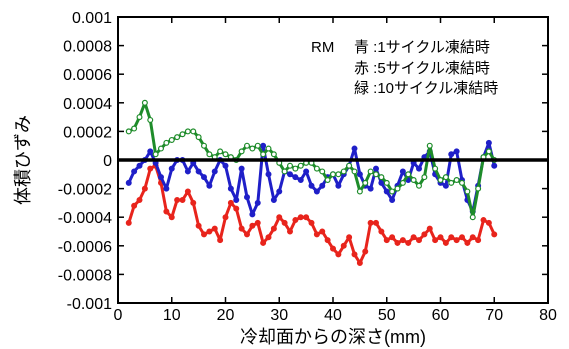  What do you see at coordinates (548, 315) in the screenshot?
I see `x-tick-label: 80` at bounding box center [548, 315].